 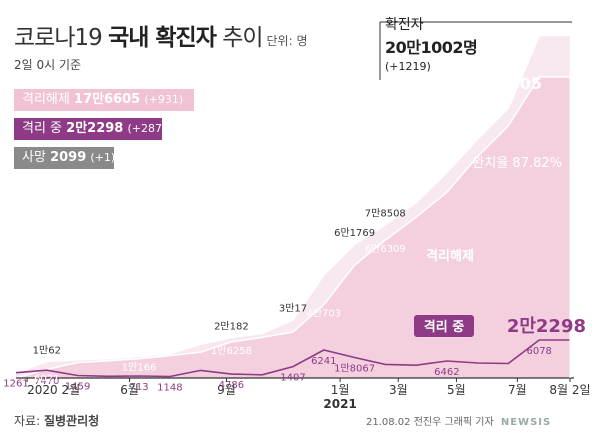 I want to click on newsis-logo: NEWSIS, so click(x=526, y=422).